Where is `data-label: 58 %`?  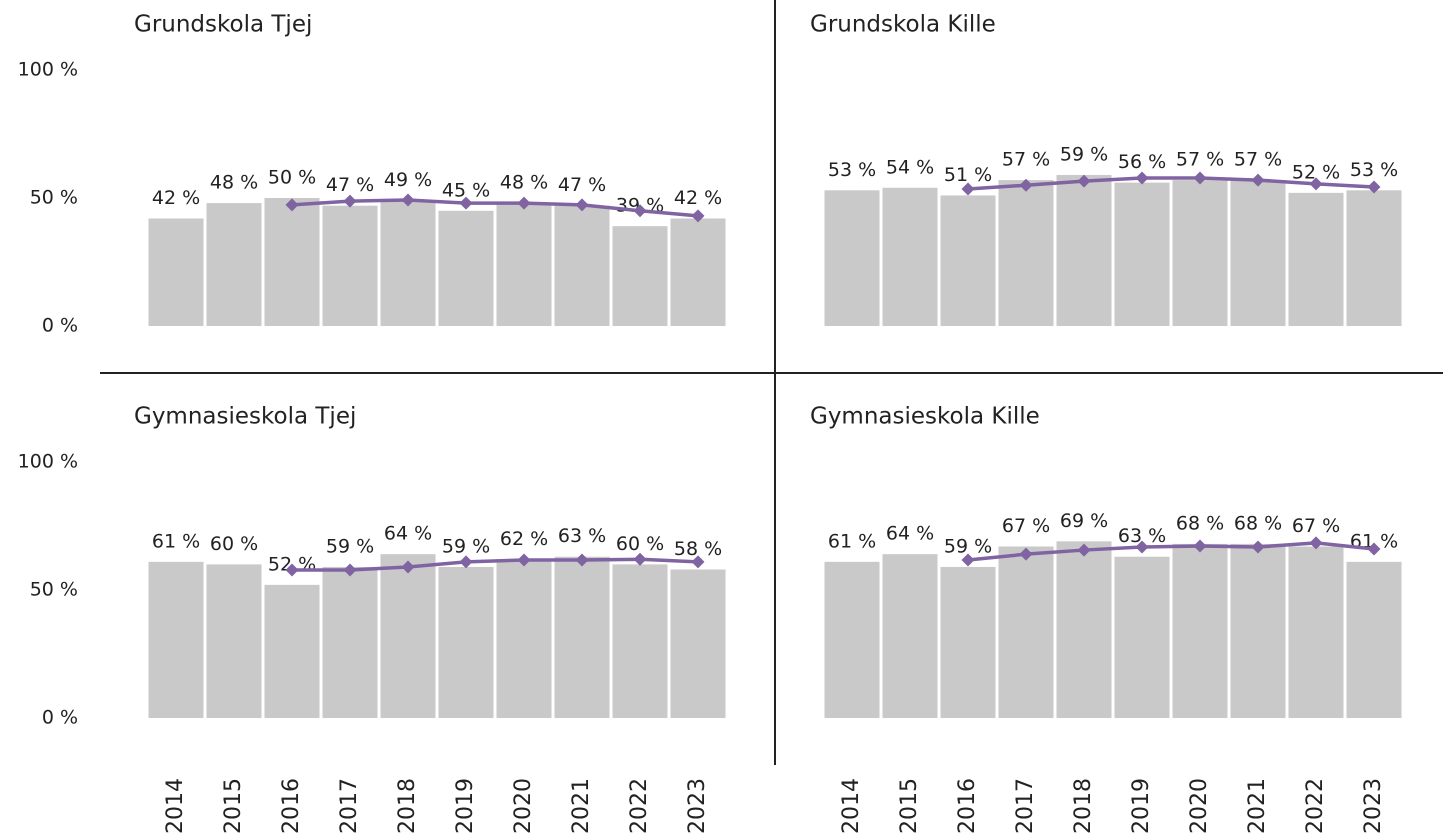 data-label: 58 % is located at coordinates (698, 549).